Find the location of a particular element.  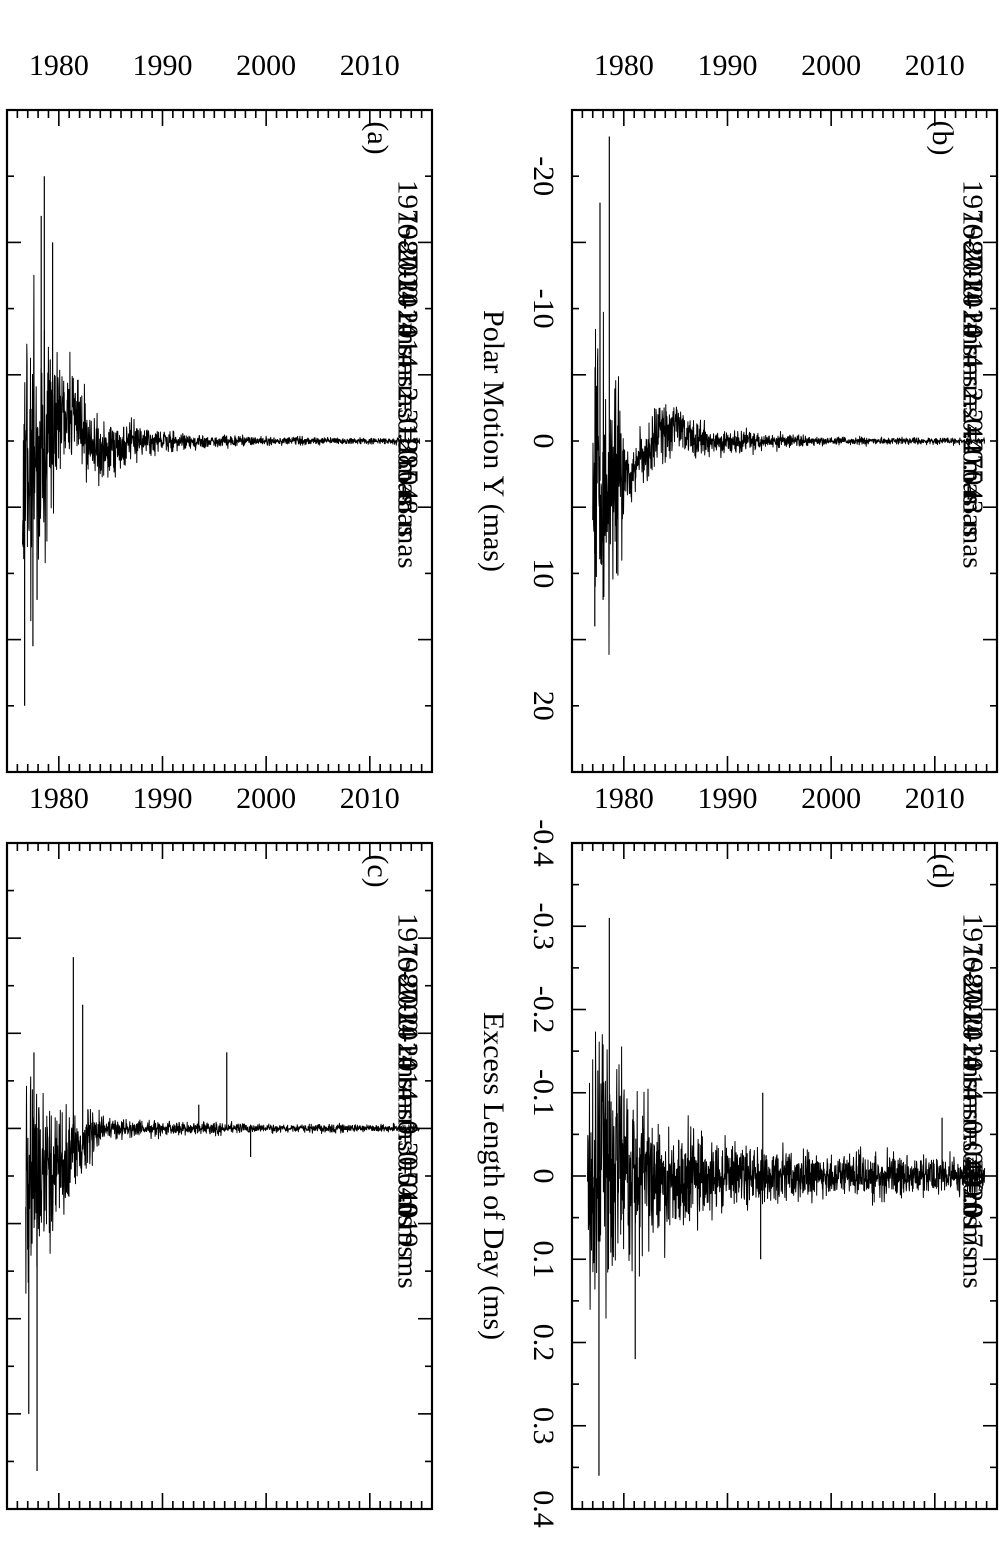

rms-annotation: 1976-2014 rms = 2.318 mas is located at coordinates (407, 343).